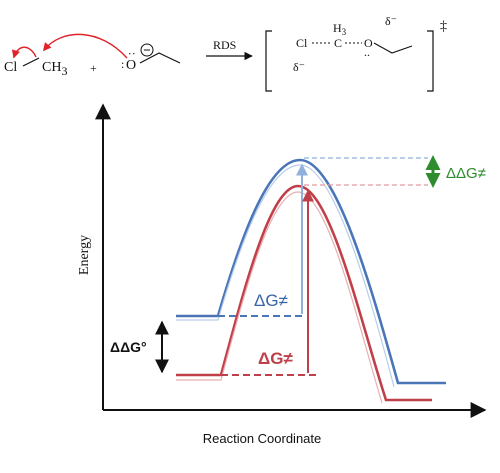  I want to click on delta-delta-g-standard-label: ΔΔG°, so click(128, 347).